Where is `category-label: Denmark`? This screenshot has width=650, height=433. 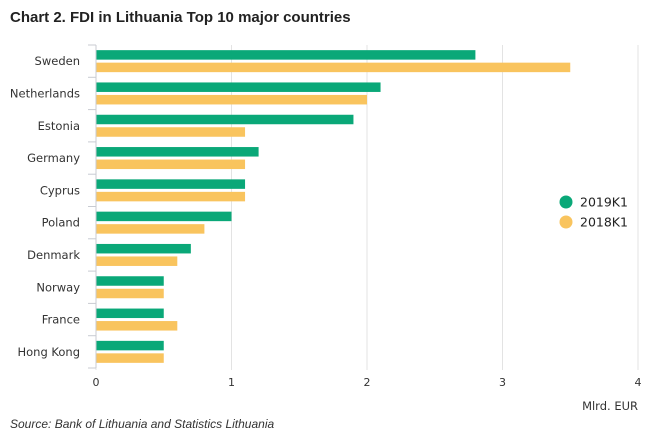 category-label: Denmark is located at coordinates (53, 255).